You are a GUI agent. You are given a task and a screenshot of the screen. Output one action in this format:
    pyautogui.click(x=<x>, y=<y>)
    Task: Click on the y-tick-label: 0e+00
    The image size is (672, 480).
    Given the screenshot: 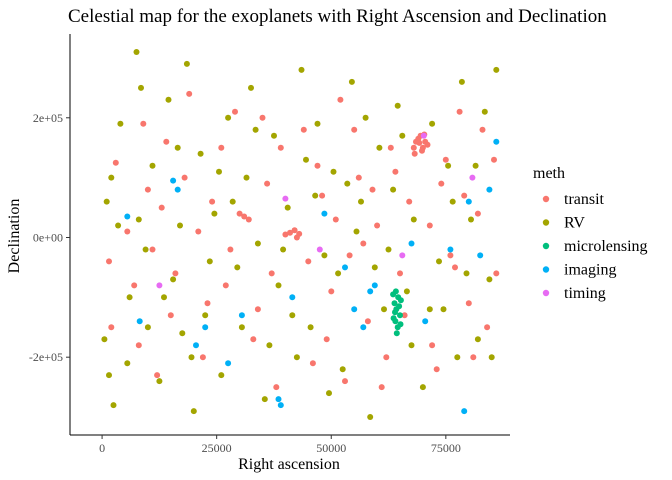 What is the action you would take?
    pyautogui.click(x=48, y=237)
    